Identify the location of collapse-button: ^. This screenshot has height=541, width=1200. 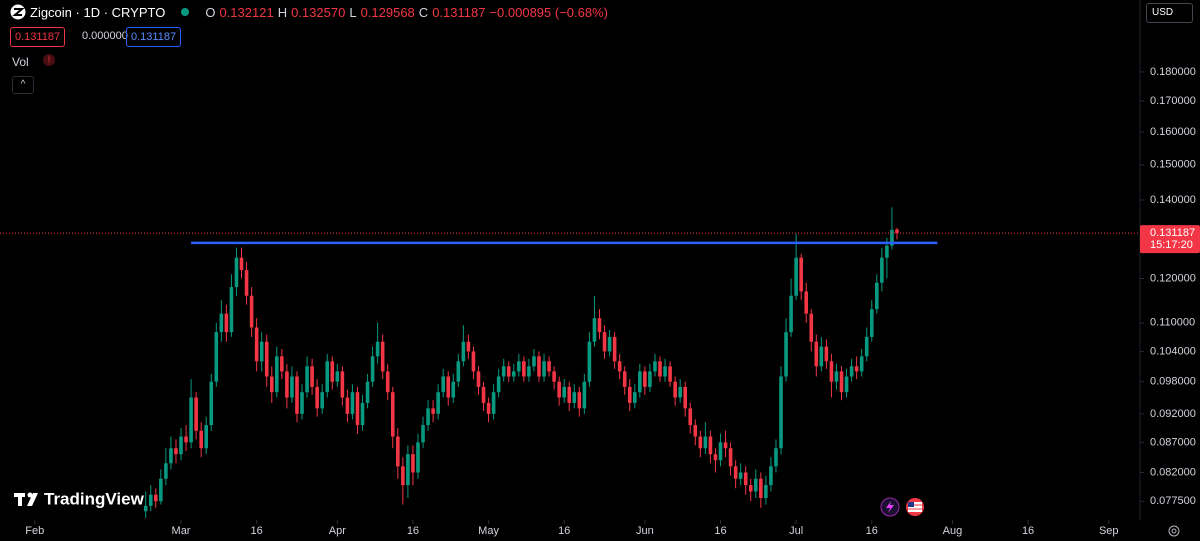
(23, 85).